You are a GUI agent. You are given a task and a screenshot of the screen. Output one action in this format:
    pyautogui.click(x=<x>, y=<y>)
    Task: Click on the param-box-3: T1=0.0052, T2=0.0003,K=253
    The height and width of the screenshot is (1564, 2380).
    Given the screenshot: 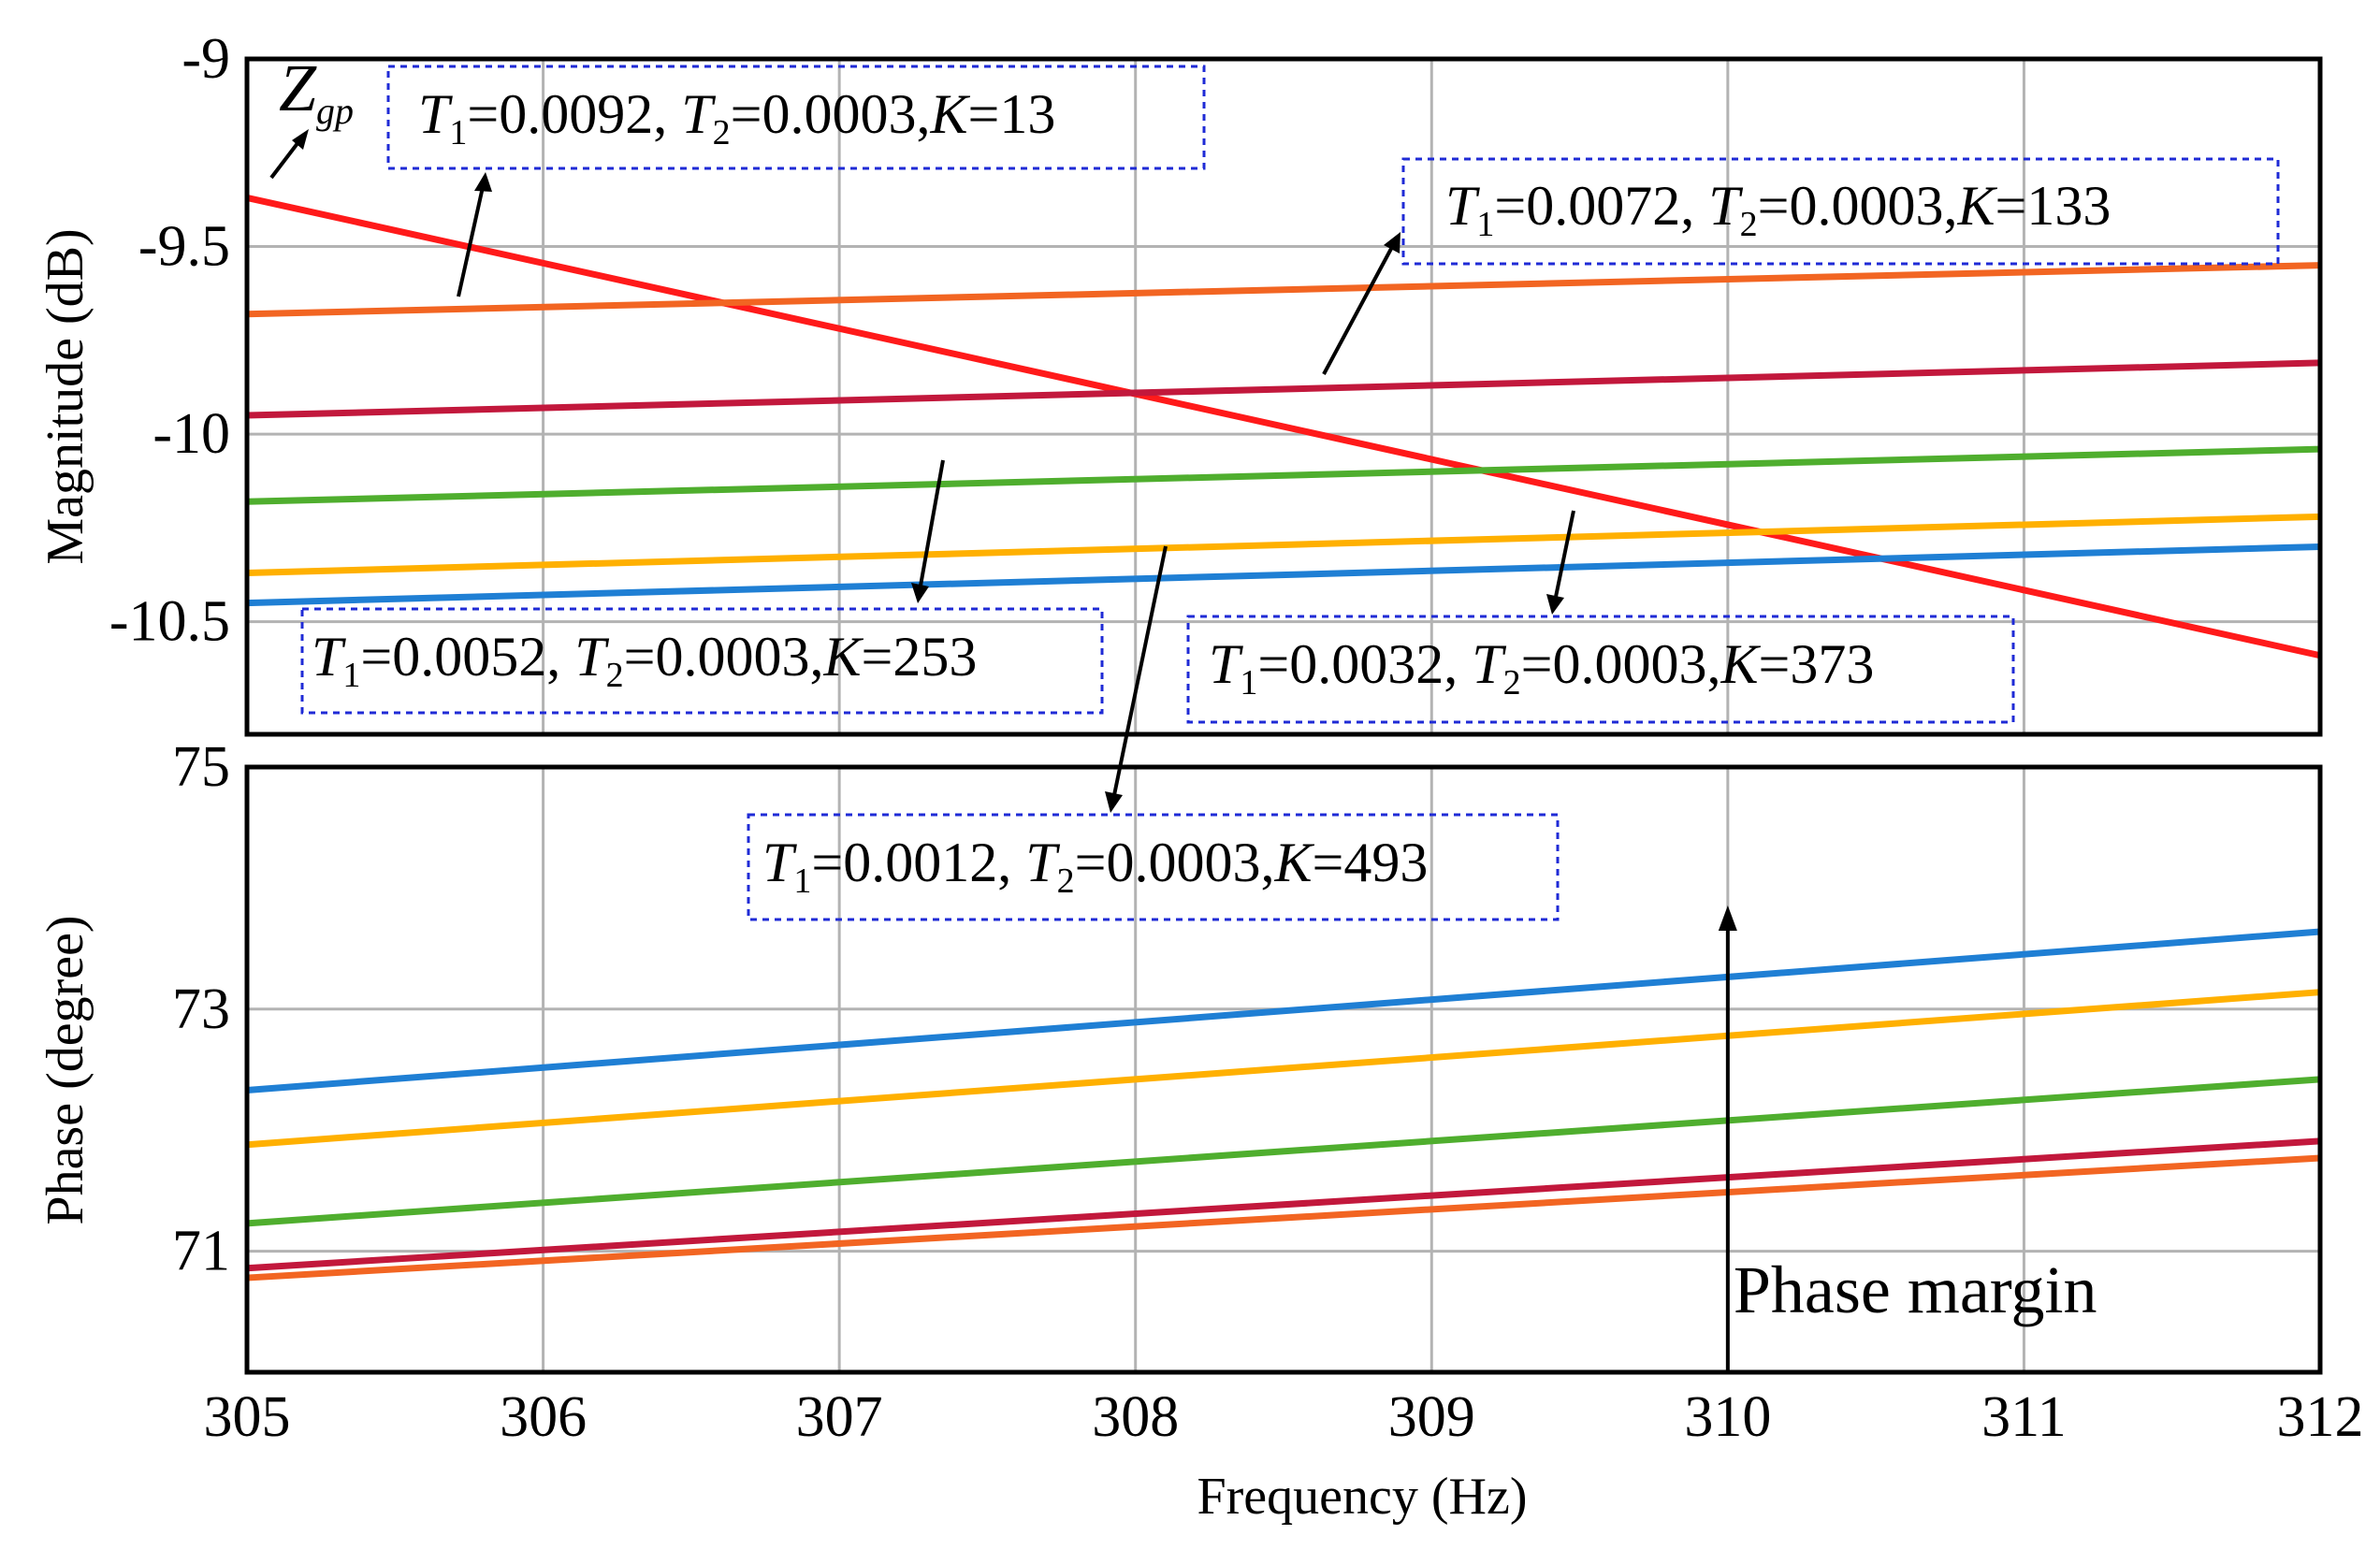 What is the action you would take?
    pyautogui.click(x=702, y=661)
    